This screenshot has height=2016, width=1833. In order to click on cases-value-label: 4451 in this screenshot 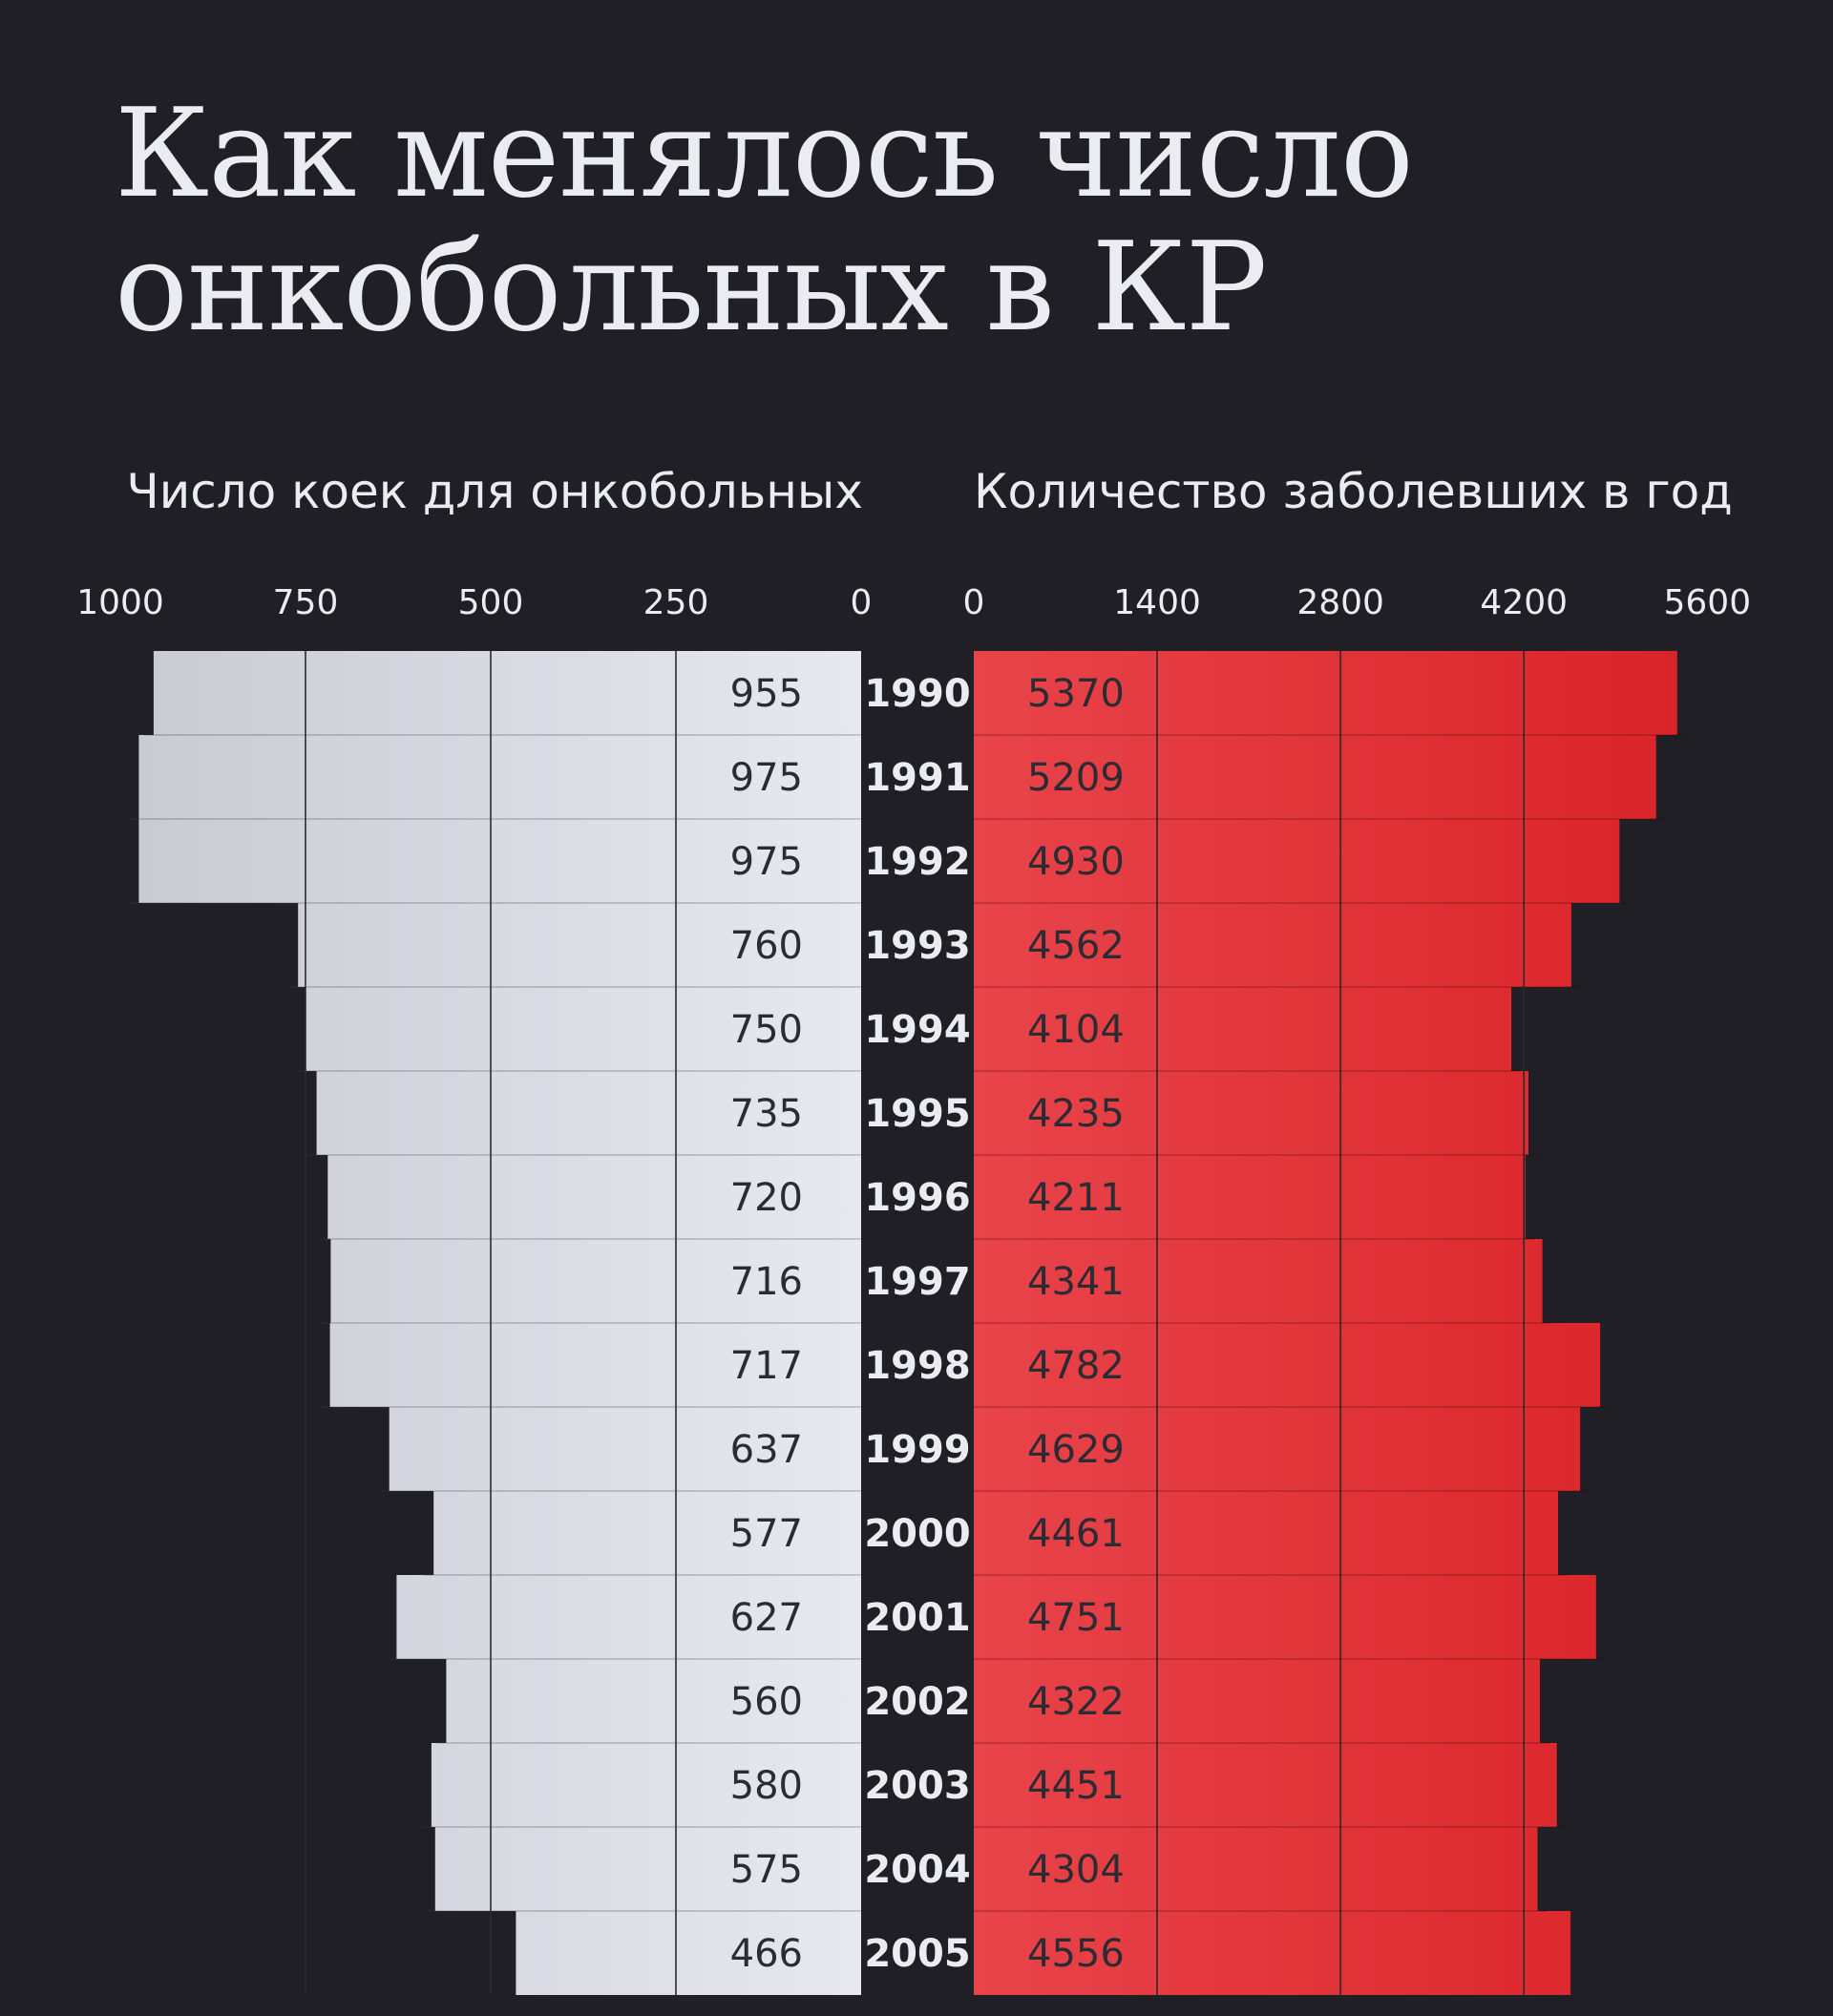, I will do `click(1076, 1786)`.